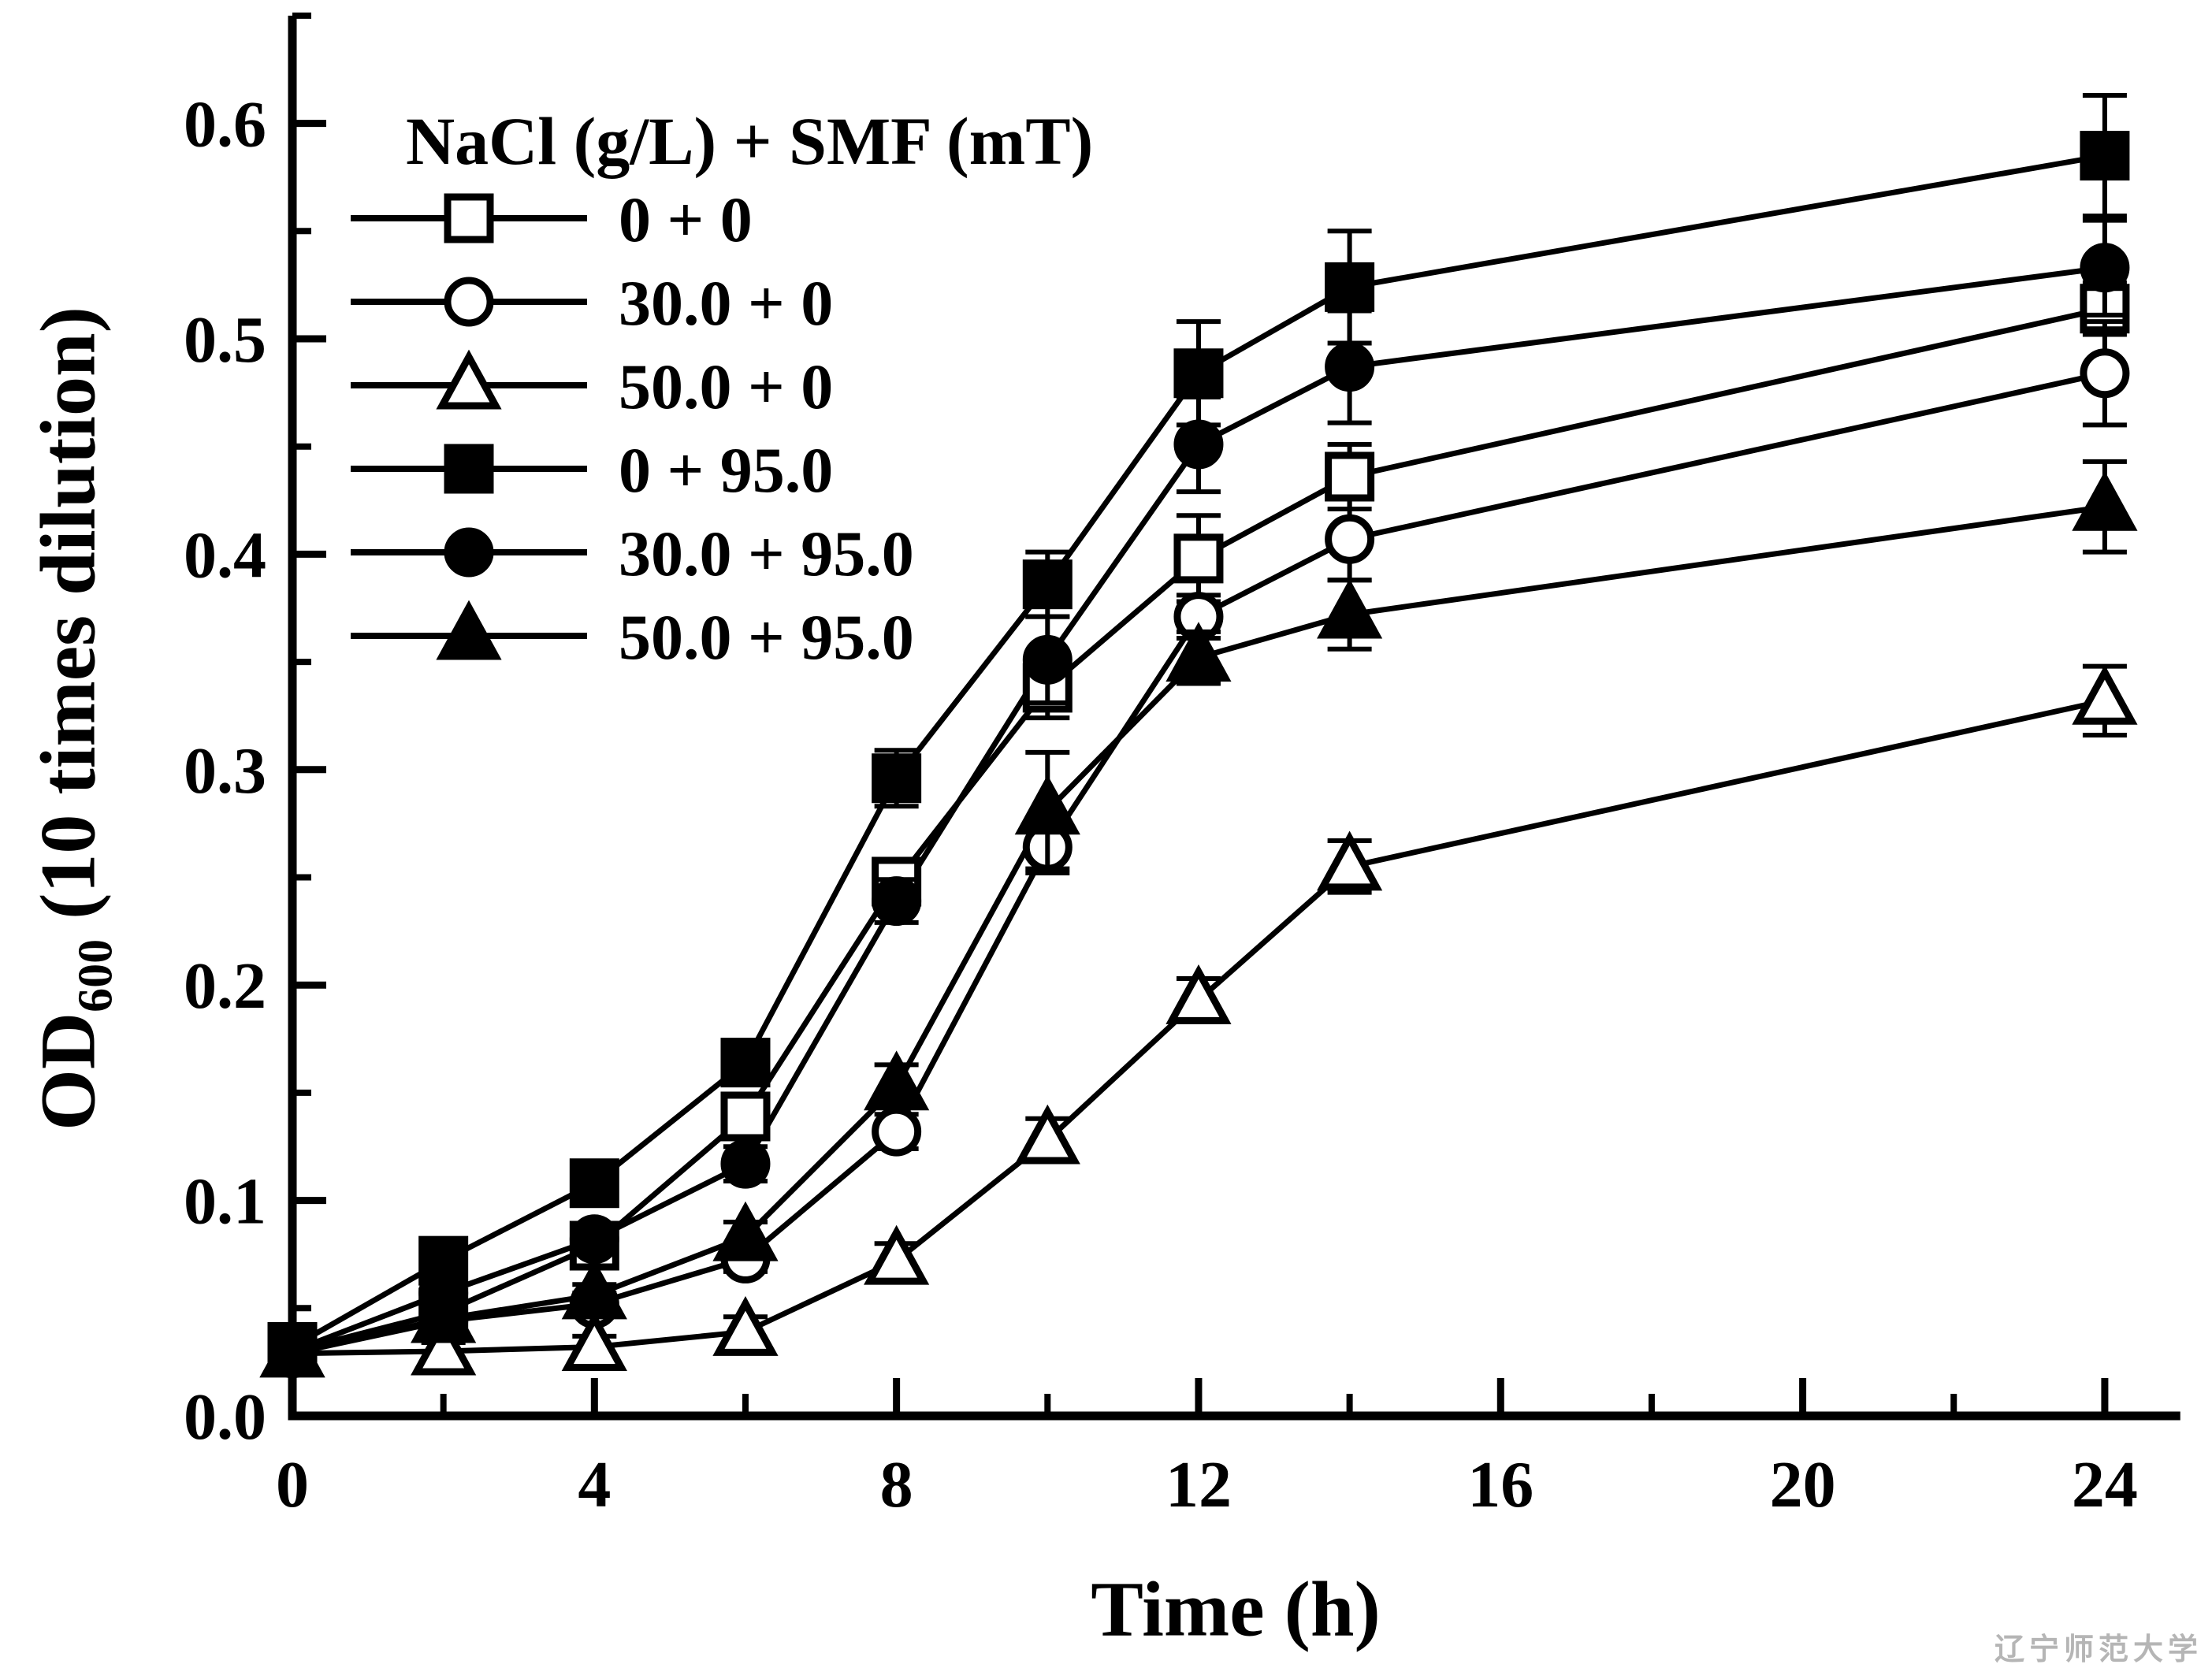 This screenshot has height=1668, width=2212. What do you see at coordinates (68, 1071) in the screenshot?
I see `y-axis-title-main: OD` at bounding box center [68, 1071].